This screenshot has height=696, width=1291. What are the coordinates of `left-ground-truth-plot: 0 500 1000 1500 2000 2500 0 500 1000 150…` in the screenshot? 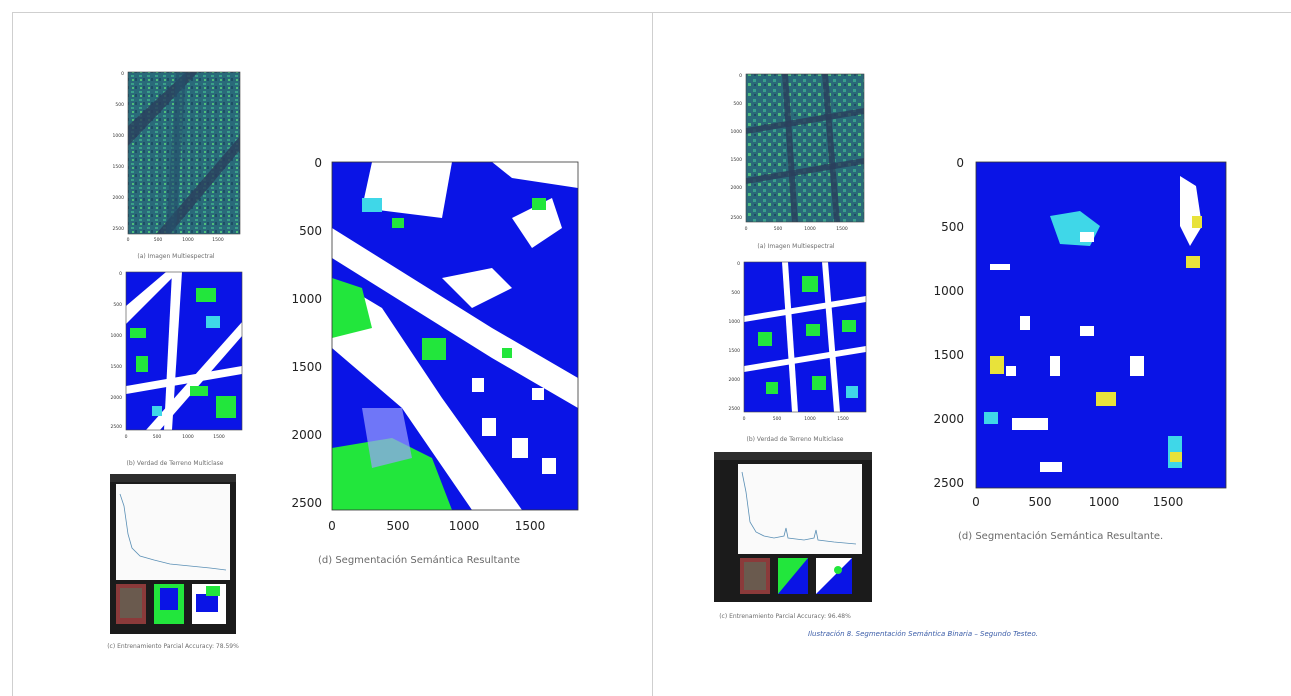 It's located at (176, 356).